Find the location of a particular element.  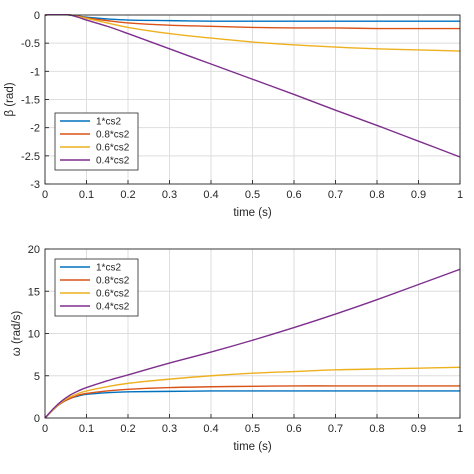

series-line-0-6-cs2 is located at coordinates (252, 392).